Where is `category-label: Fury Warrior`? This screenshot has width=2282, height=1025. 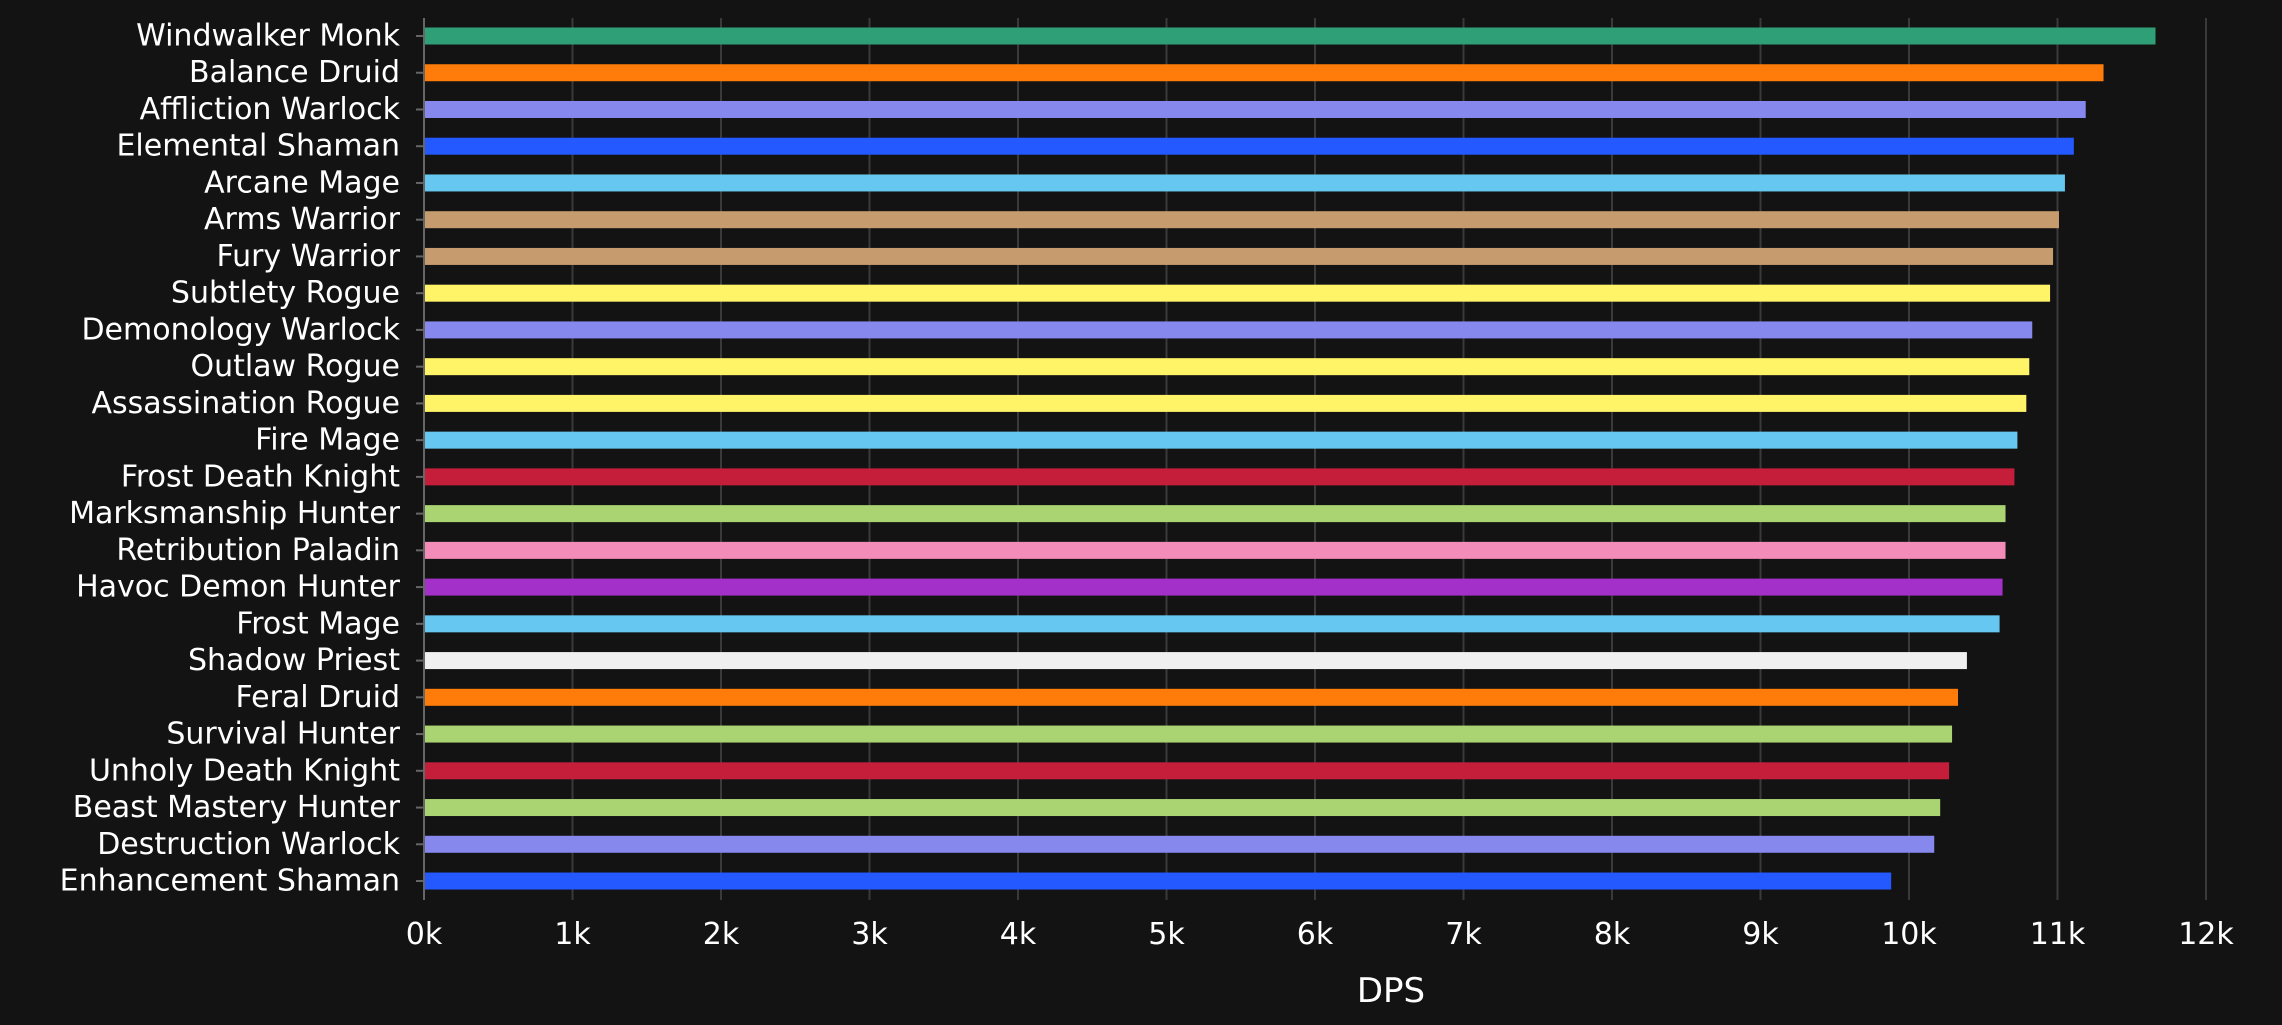
category-label: Fury Warrior is located at coordinates (308, 256).